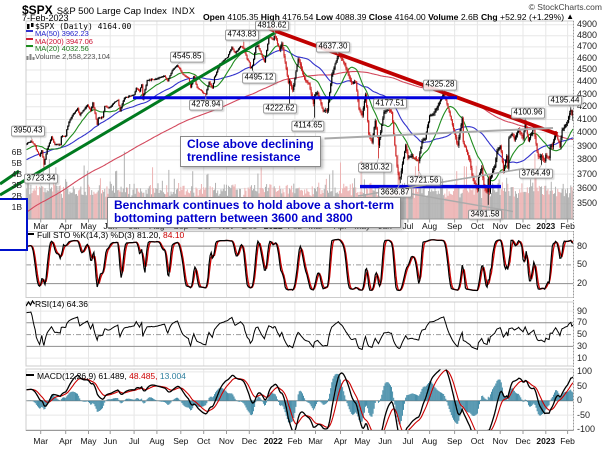 Image resolution: width=605 pixels, height=451 pixels. Describe the element at coordinates (489, 17) in the screenshot. I see `chg-label: Chg` at that location.